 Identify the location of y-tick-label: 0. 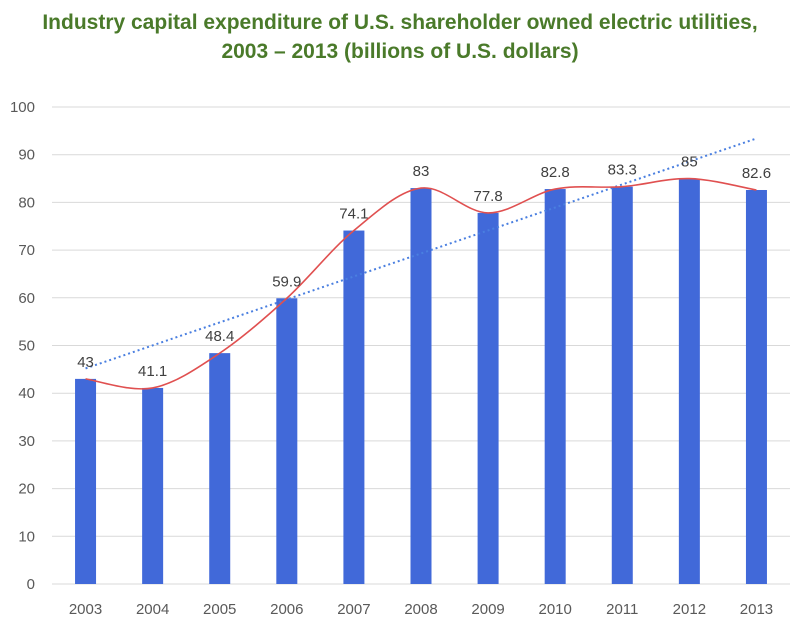
(31, 584).